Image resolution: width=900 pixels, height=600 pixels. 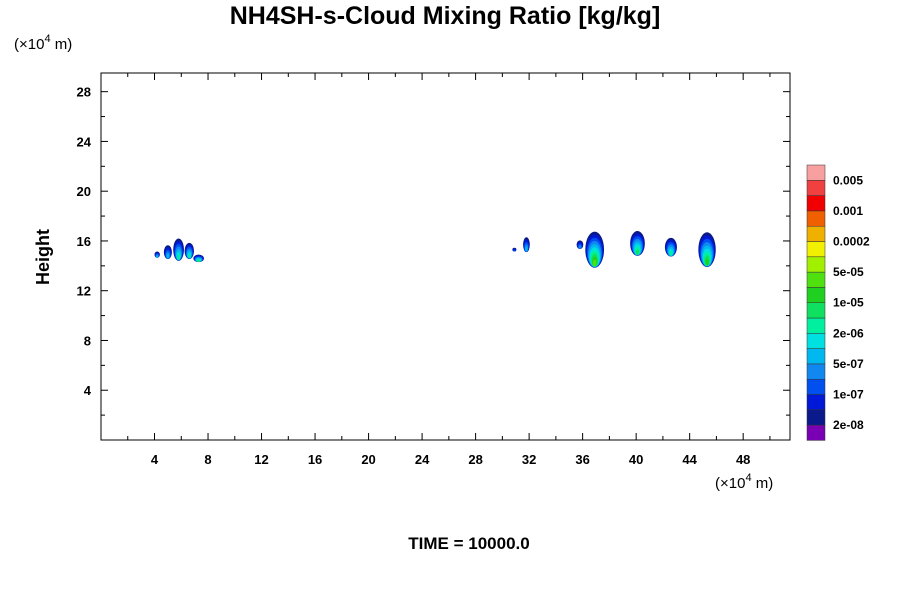 I want to click on x-tick-label: 44, so click(x=689, y=459).